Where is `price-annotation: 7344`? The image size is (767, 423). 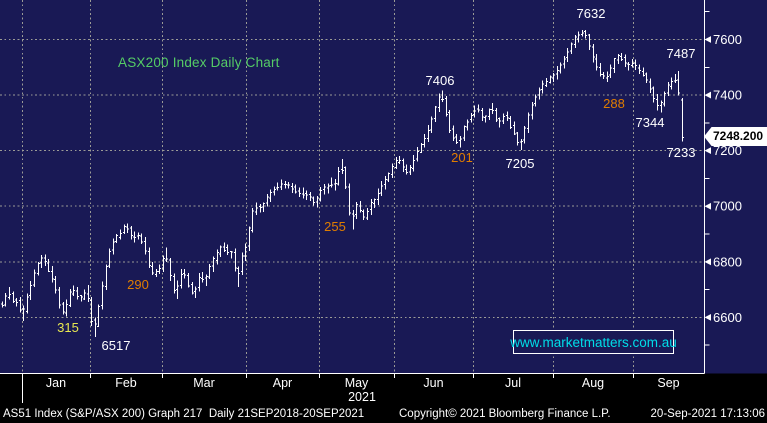
price-annotation: 7344 is located at coordinates (650, 122).